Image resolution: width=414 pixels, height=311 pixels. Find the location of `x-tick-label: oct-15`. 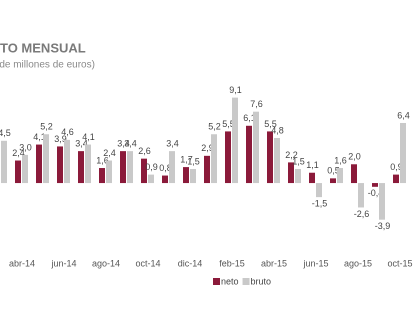

x-tick-label: oct-15 is located at coordinates (399, 263).